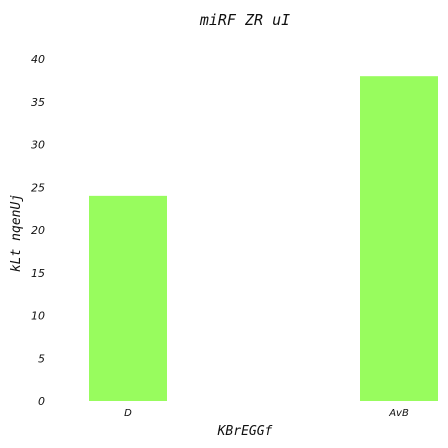 The width and height of the screenshot is (448, 448). I want to click on y-tick-label-0: 0, so click(41, 401).